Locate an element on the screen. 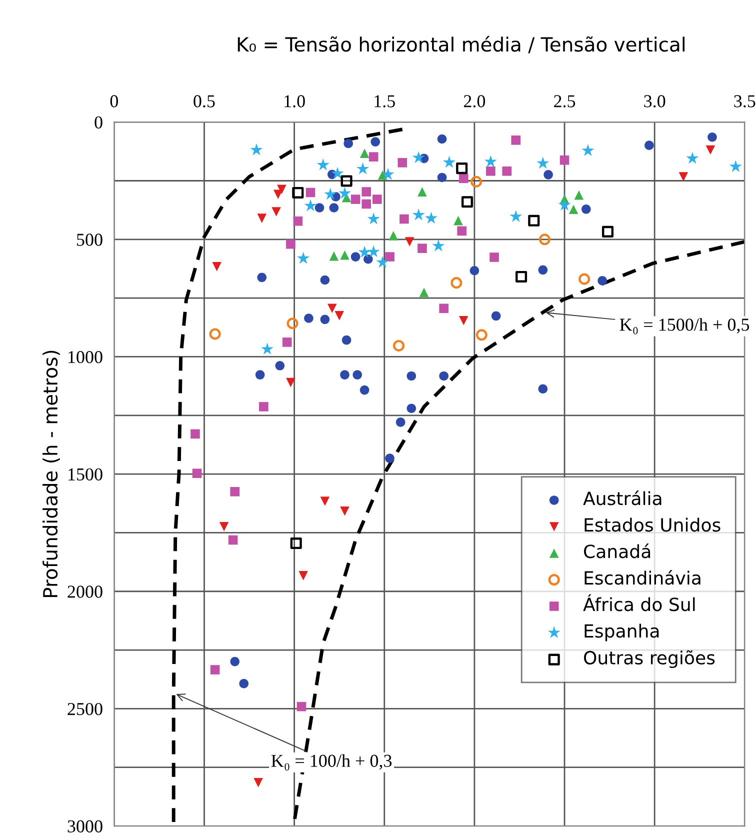  y-tick-label: 3000 is located at coordinates (85, 826).